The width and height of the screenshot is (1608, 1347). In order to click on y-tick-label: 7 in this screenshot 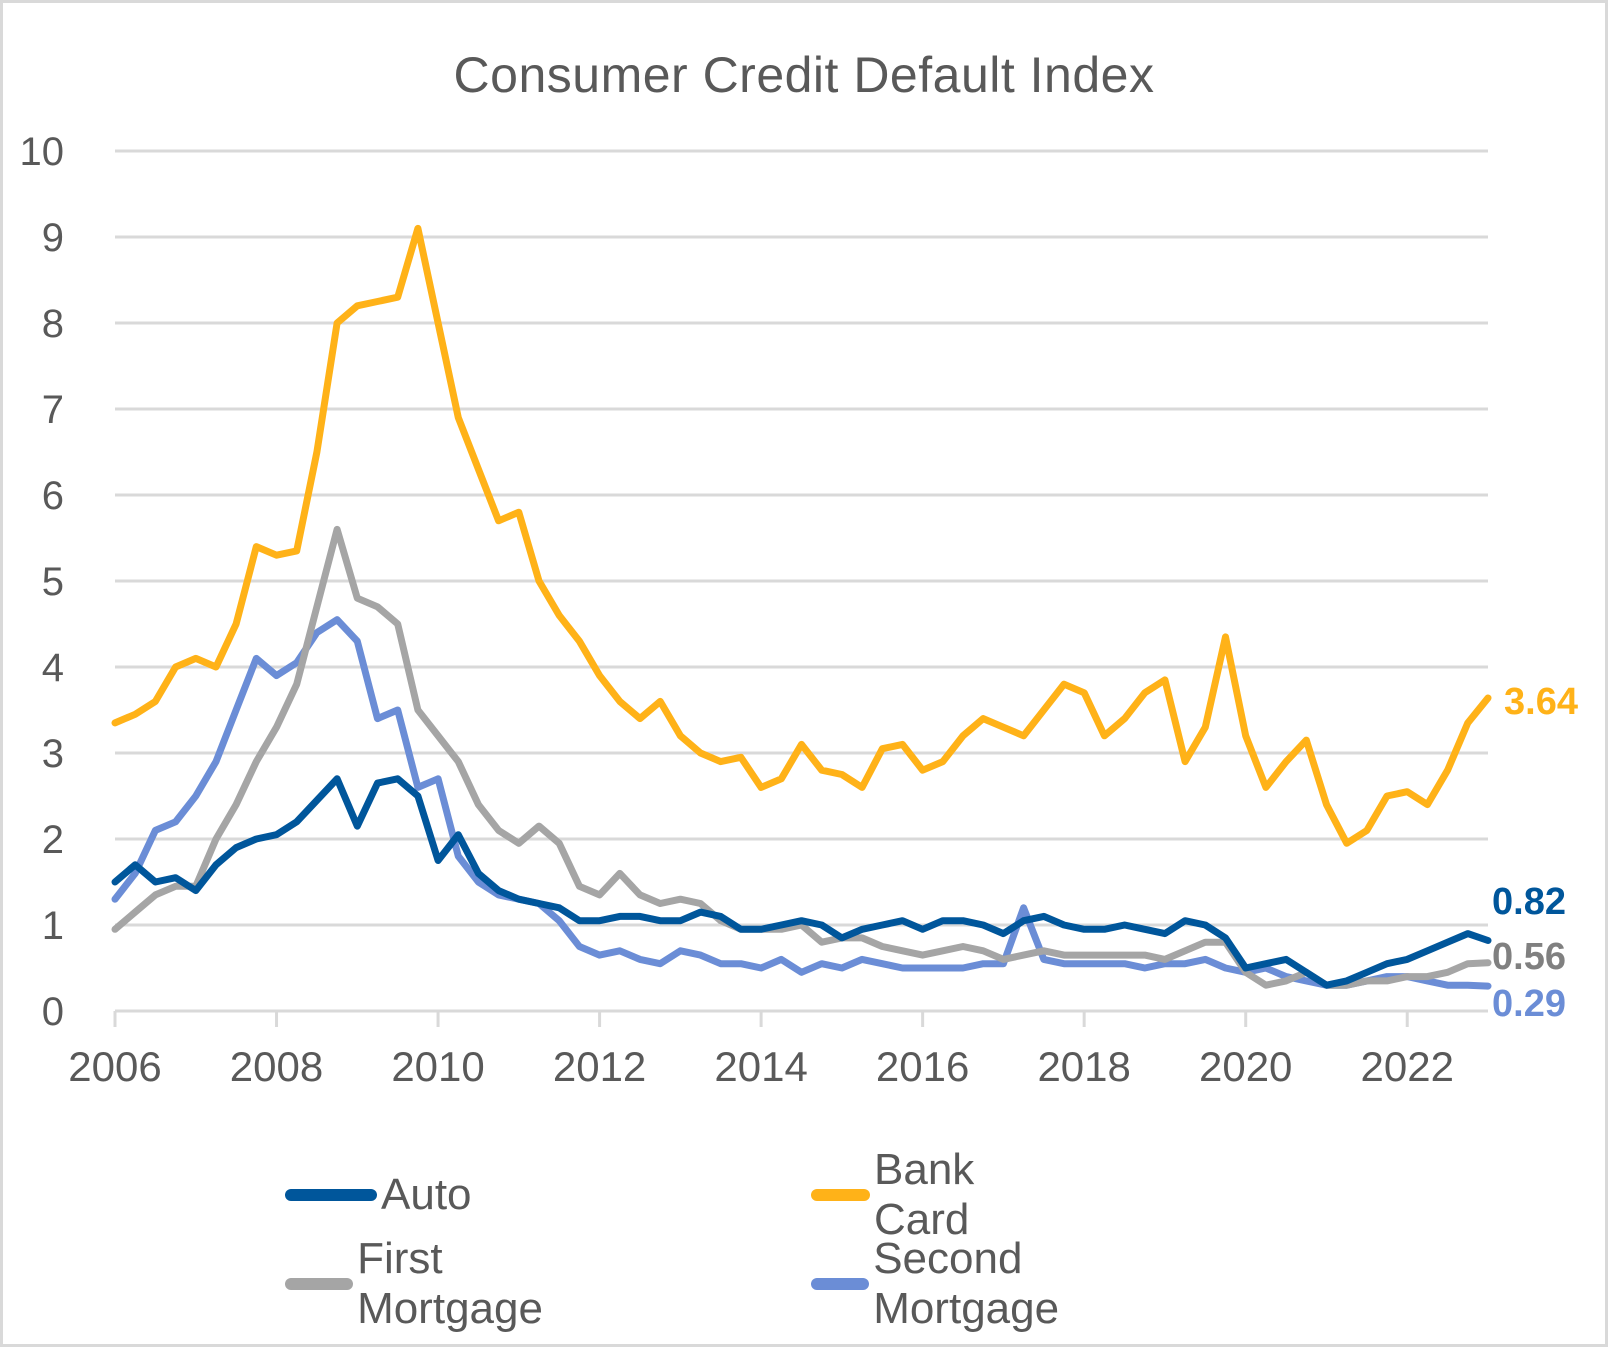, I will do `click(53, 410)`.